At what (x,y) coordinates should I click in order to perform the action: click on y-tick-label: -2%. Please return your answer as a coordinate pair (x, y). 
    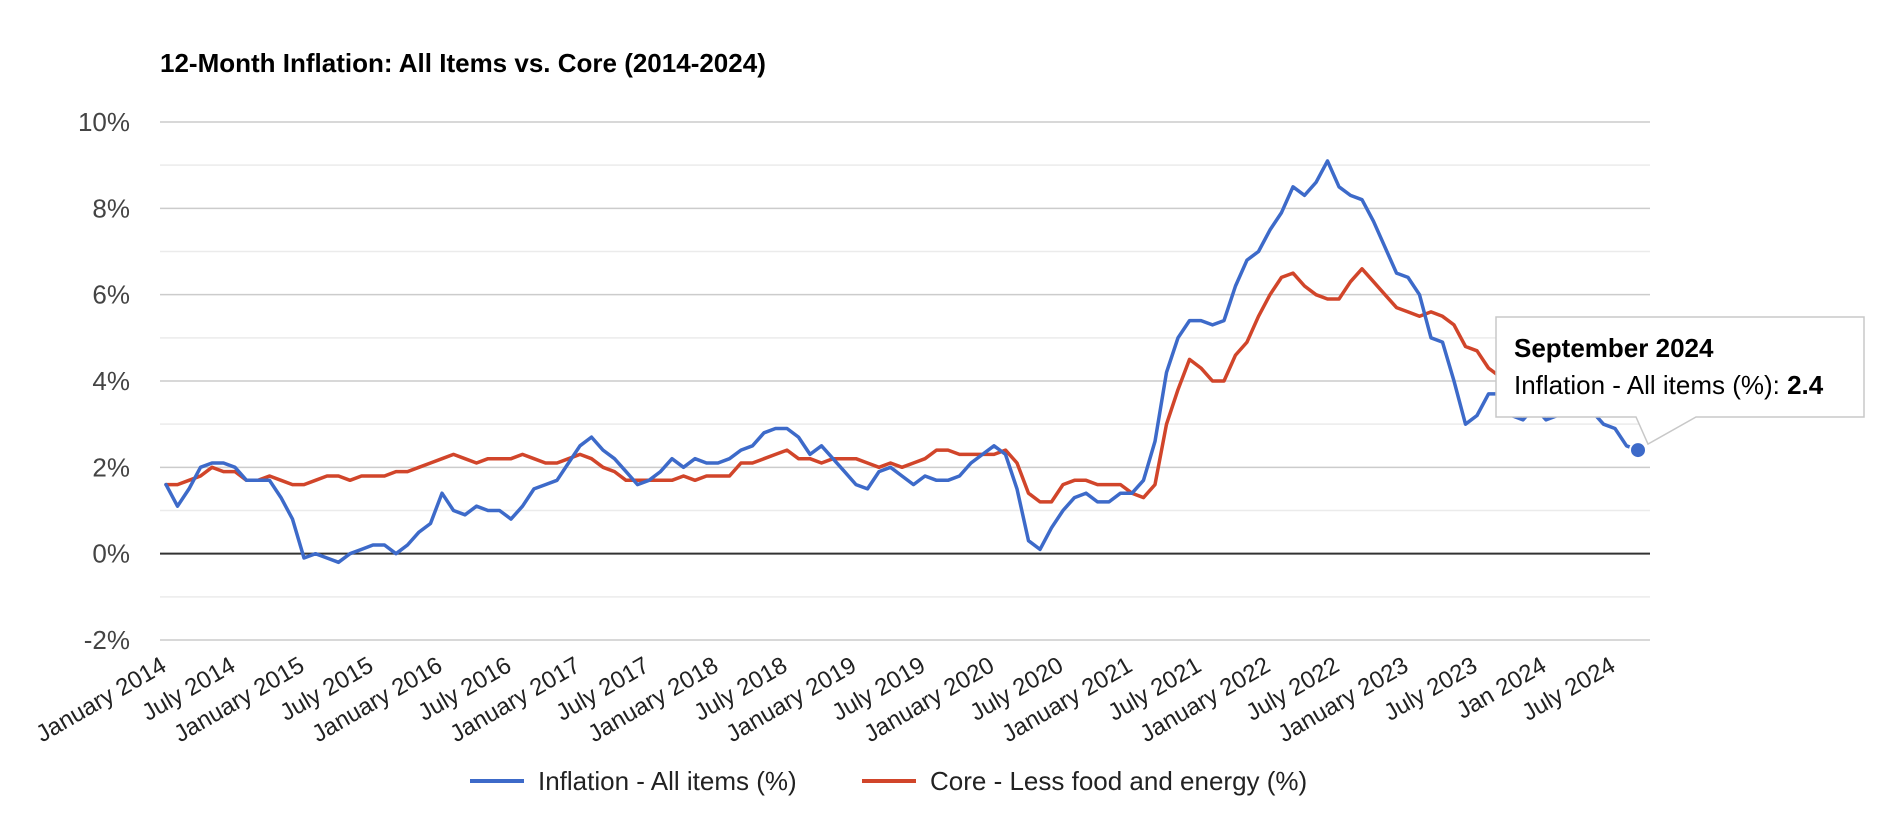
    Looking at the image, I should click on (107, 640).